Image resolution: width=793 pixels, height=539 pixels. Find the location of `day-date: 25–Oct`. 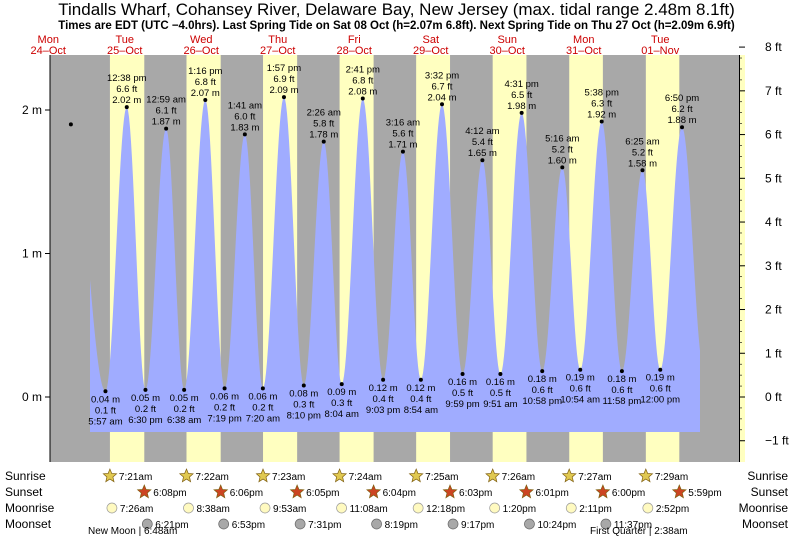

day-date: 25–Oct is located at coordinates (124, 51).